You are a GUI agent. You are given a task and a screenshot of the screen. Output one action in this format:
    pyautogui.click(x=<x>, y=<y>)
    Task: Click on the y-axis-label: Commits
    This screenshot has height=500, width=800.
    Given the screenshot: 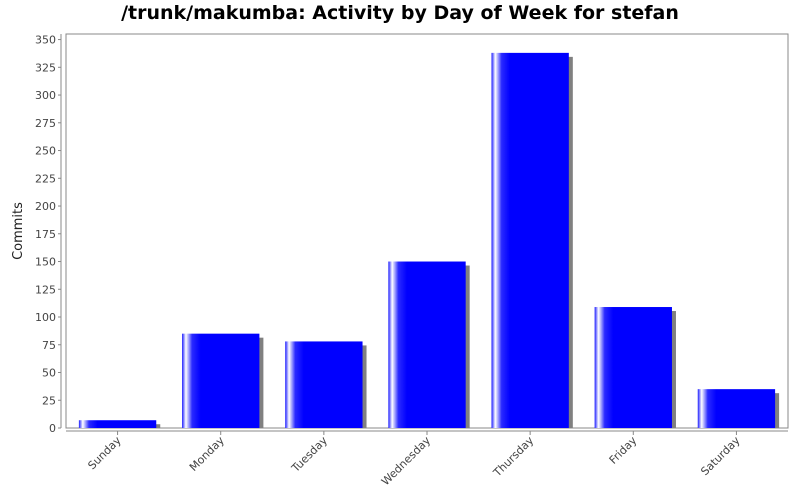 What is the action you would take?
    pyautogui.click(x=18, y=231)
    